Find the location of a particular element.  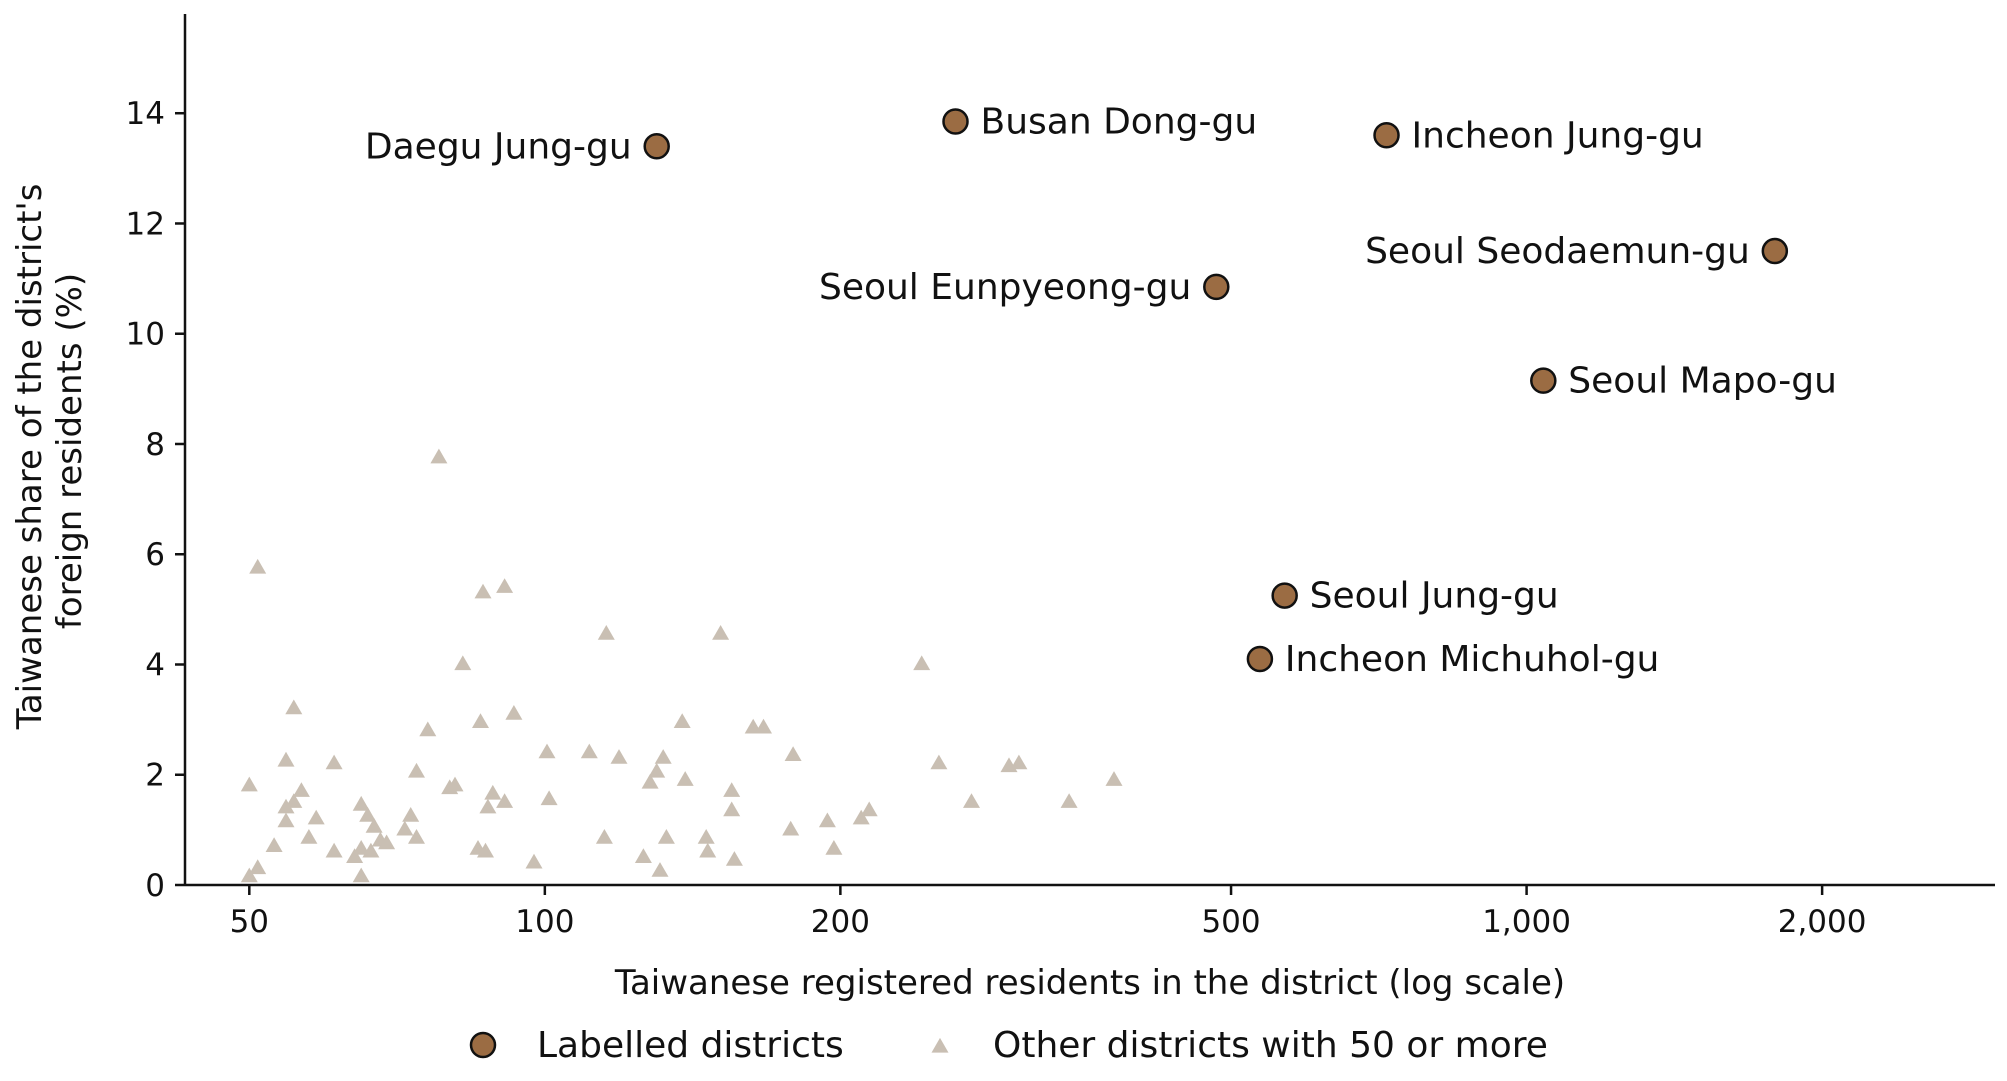

district-label: Seoul Eunpyeong-gu is located at coordinates (1005, 287).